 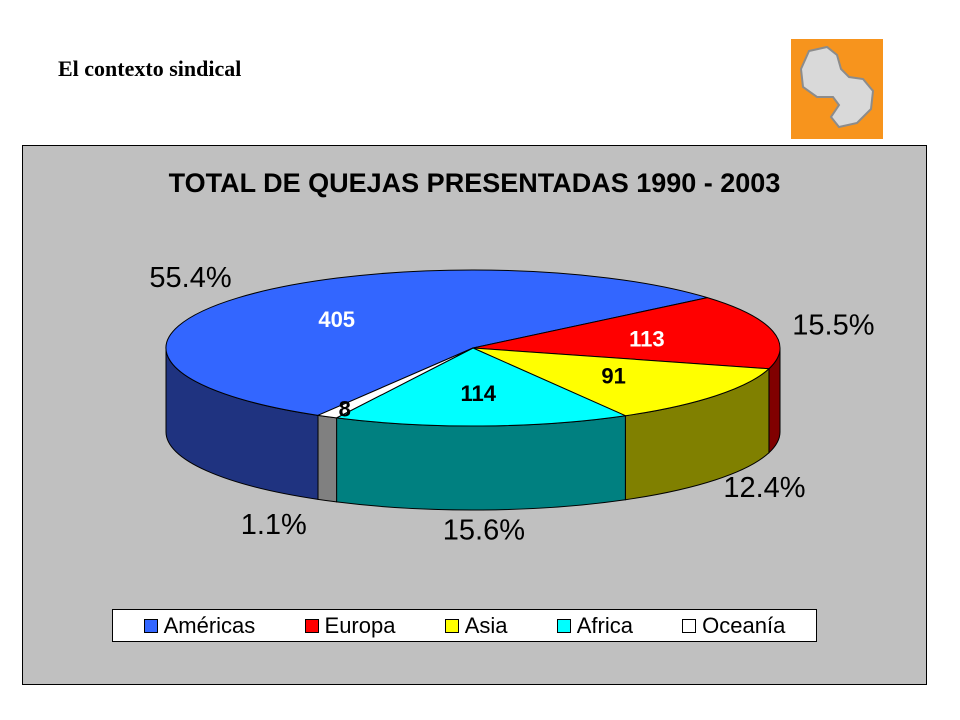 I want to click on legend-label: Europa, so click(x=360, y=625).